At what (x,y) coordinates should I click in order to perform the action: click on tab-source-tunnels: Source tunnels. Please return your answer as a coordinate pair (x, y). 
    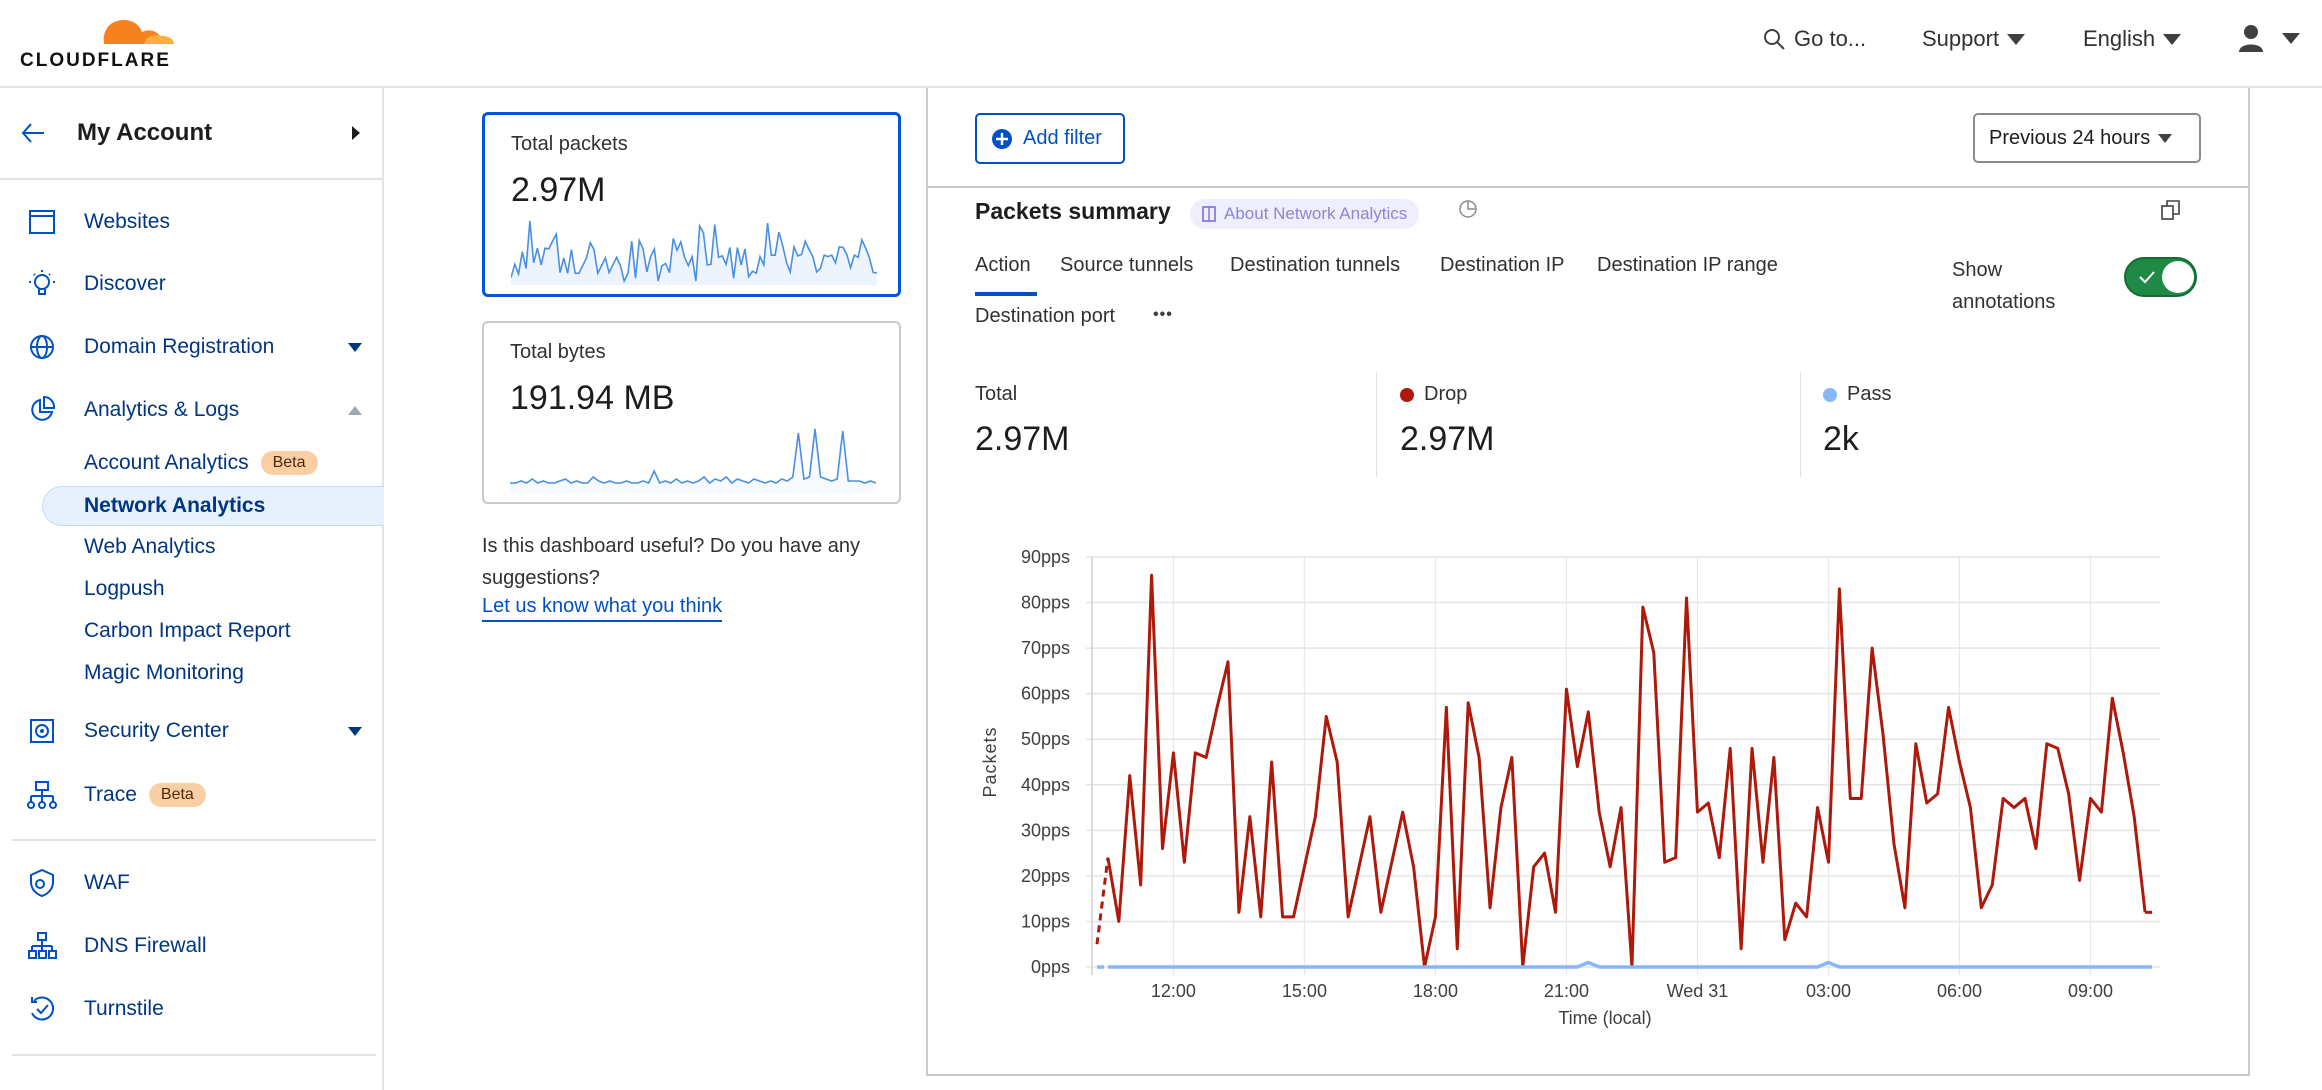
    Looking at the image, I should click on (1127, 265).